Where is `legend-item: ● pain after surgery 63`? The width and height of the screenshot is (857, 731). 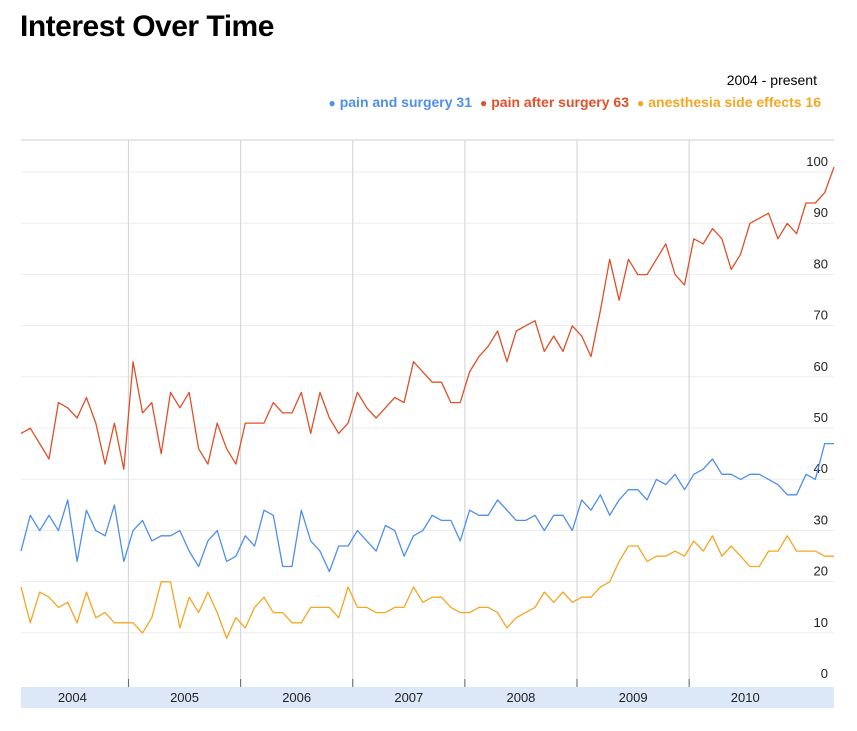
legend-item: ● pain after surgery 63 is located at coordinates (554, 102).